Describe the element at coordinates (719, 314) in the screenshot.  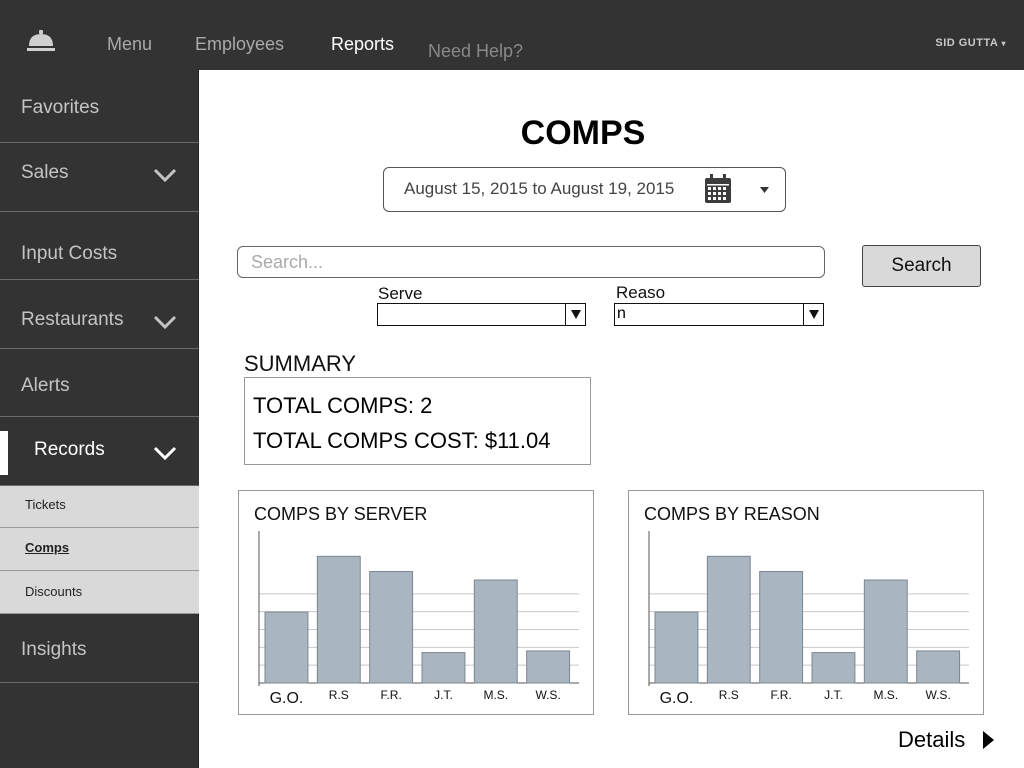
I see `reason-select: n` at that location.